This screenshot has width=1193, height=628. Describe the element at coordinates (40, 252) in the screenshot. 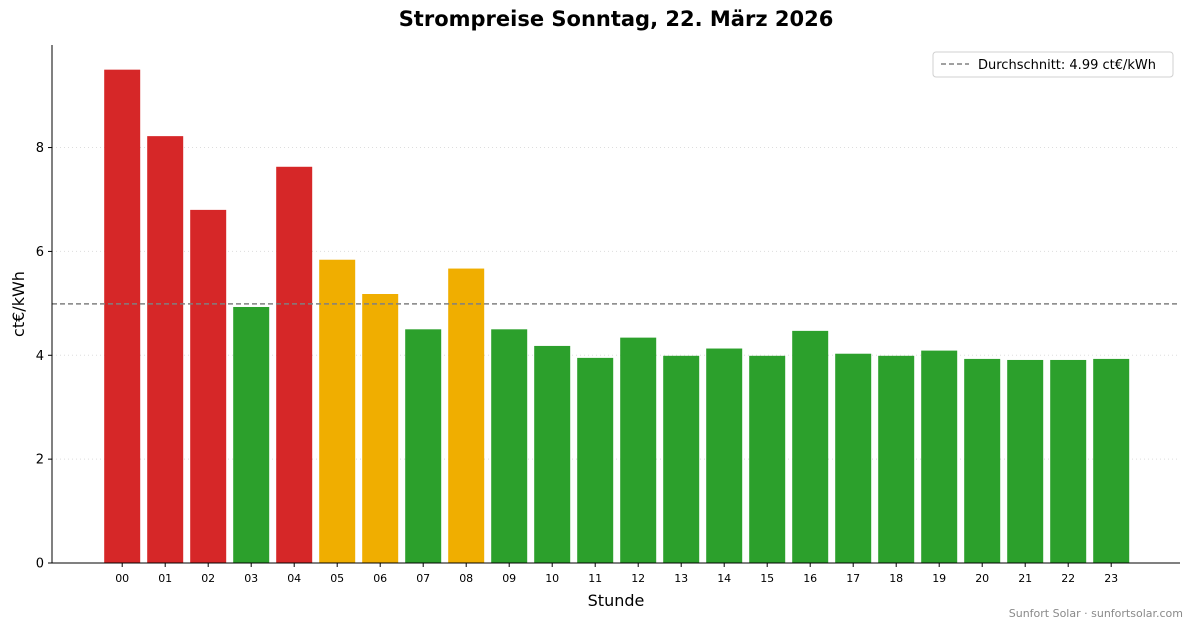

I see `y-tick-label: 6` at that location.